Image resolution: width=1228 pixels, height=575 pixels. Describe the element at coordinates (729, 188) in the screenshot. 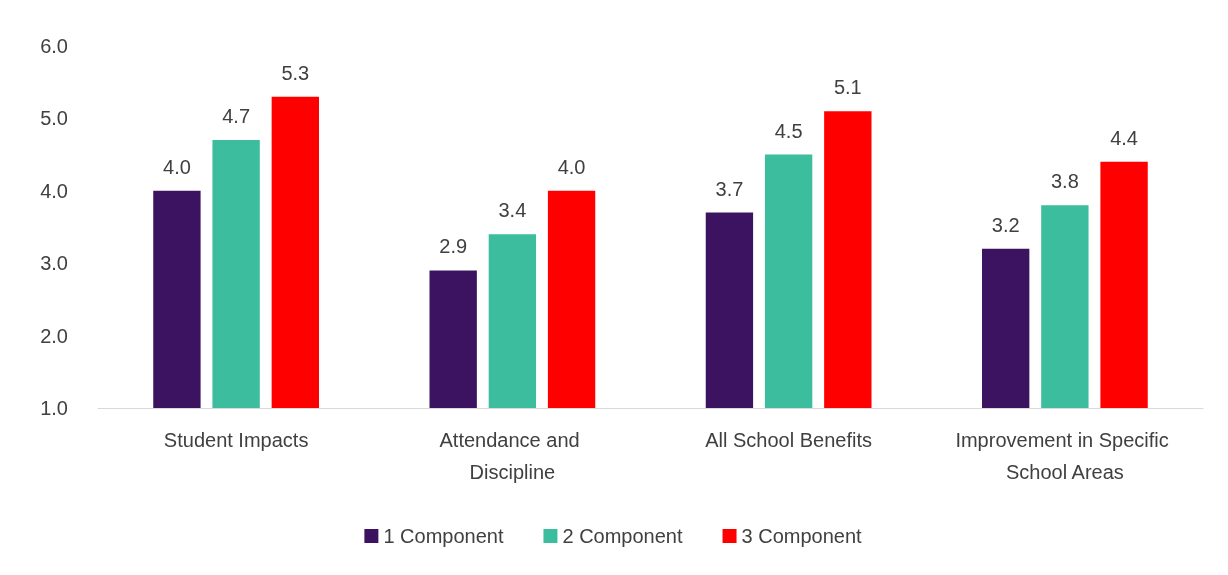

I see `data-label: 3.7` at that location.